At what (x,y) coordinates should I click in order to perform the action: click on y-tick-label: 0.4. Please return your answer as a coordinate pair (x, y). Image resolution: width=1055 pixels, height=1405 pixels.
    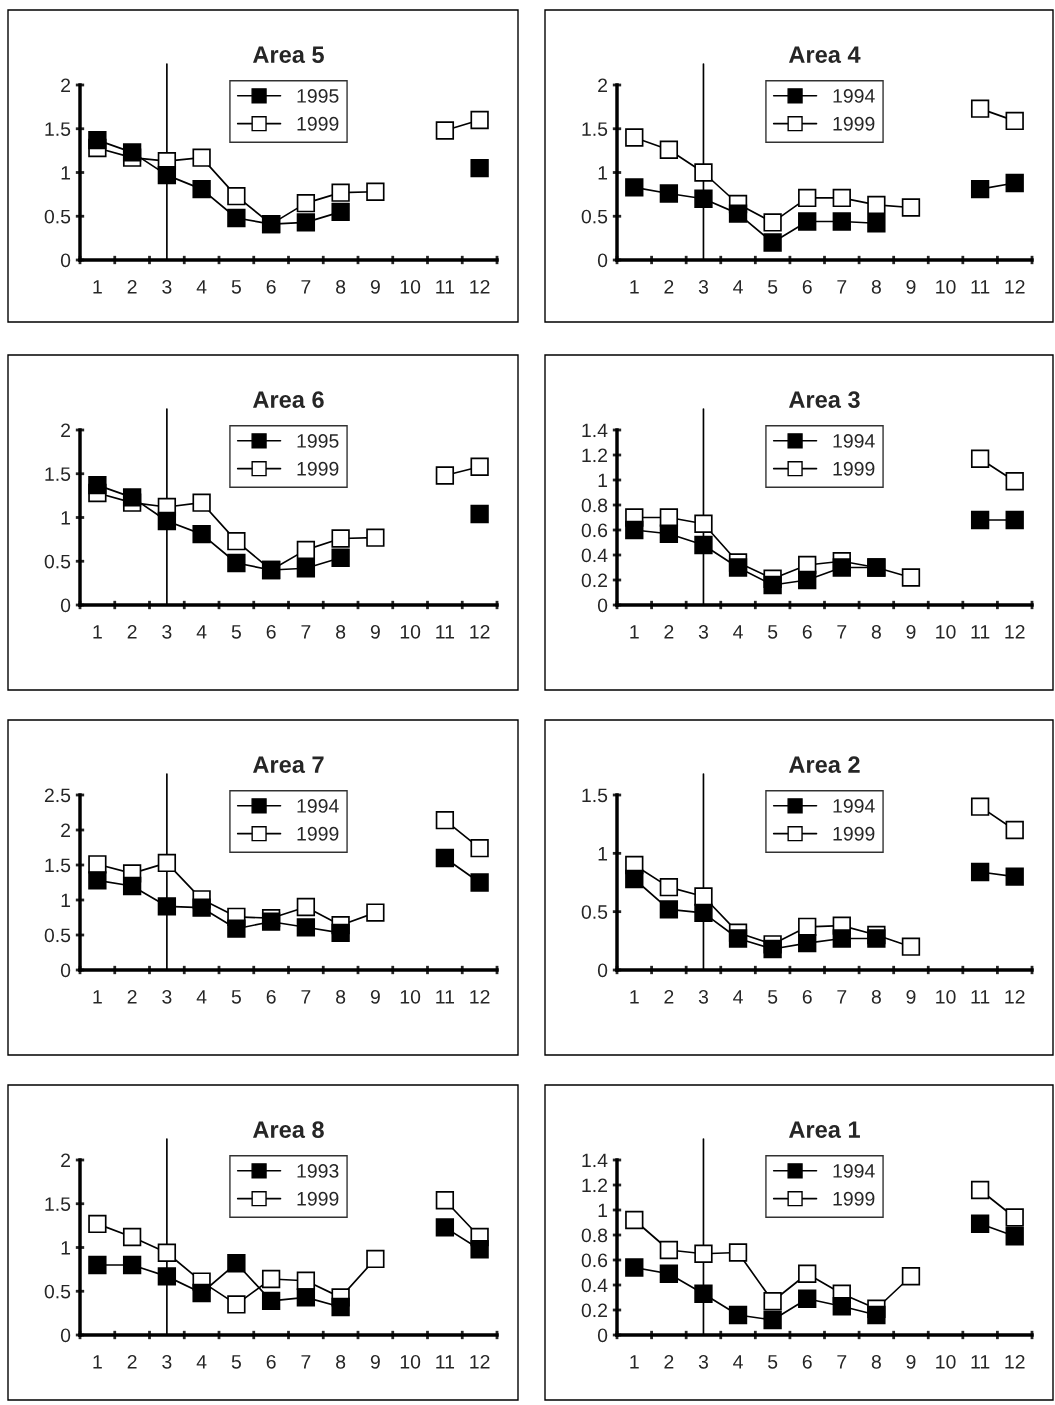
    Looking at the image, I should click on (594, 555).